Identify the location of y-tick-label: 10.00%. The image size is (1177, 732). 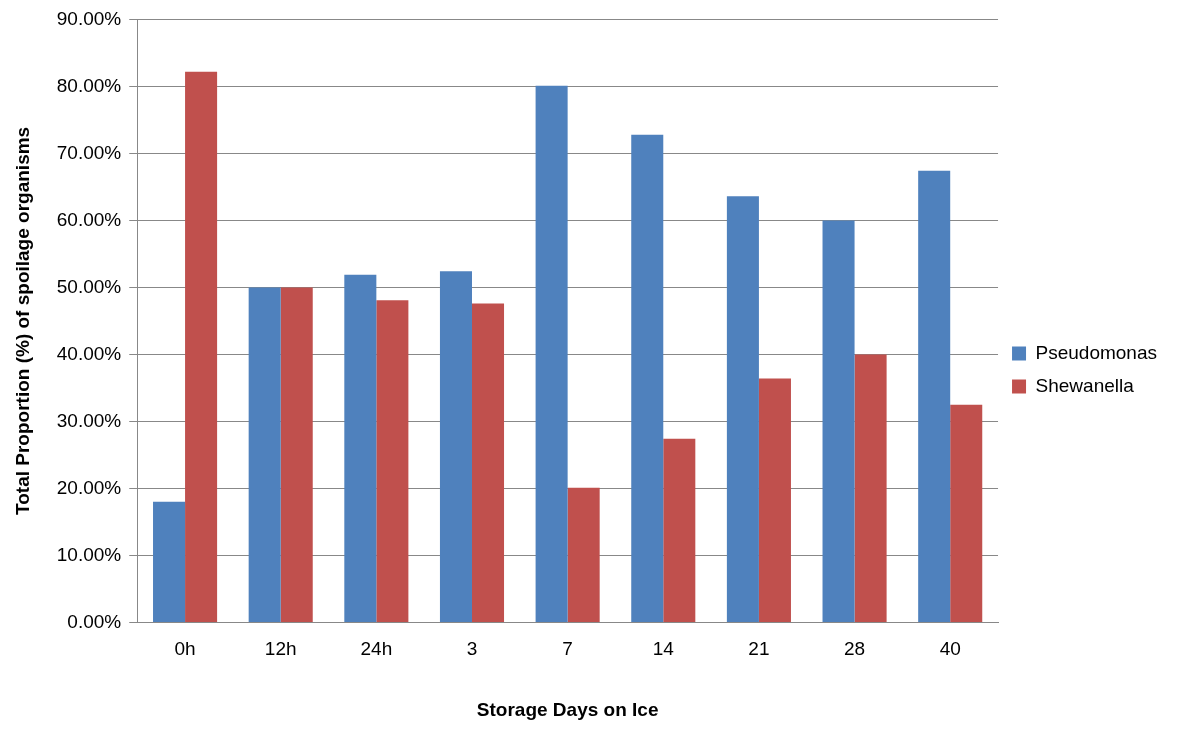
(89, 554).